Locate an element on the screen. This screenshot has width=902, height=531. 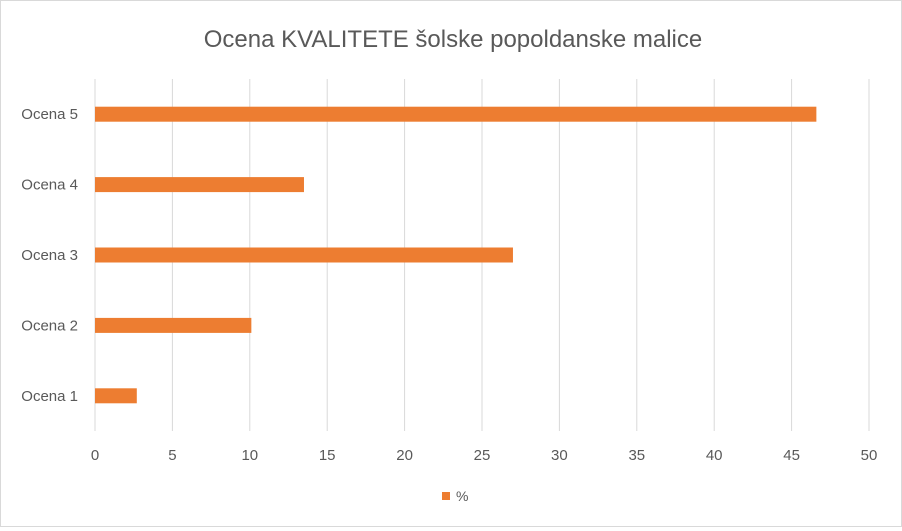
category-label: Ocena 3 is located at coordinates (49, 255).